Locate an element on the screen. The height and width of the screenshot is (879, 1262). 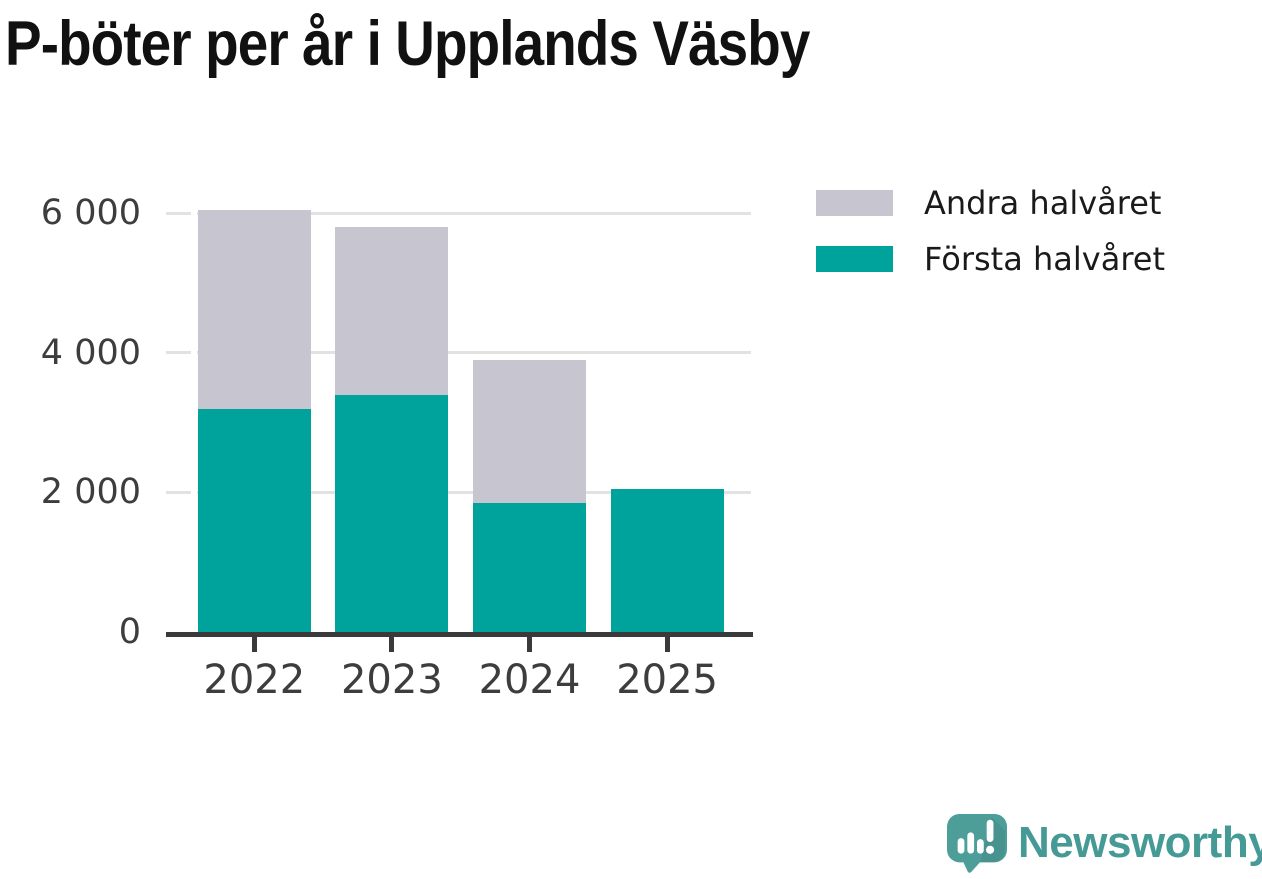
ytick-label-2000: 2 000 is located at coordinates (90, 492).